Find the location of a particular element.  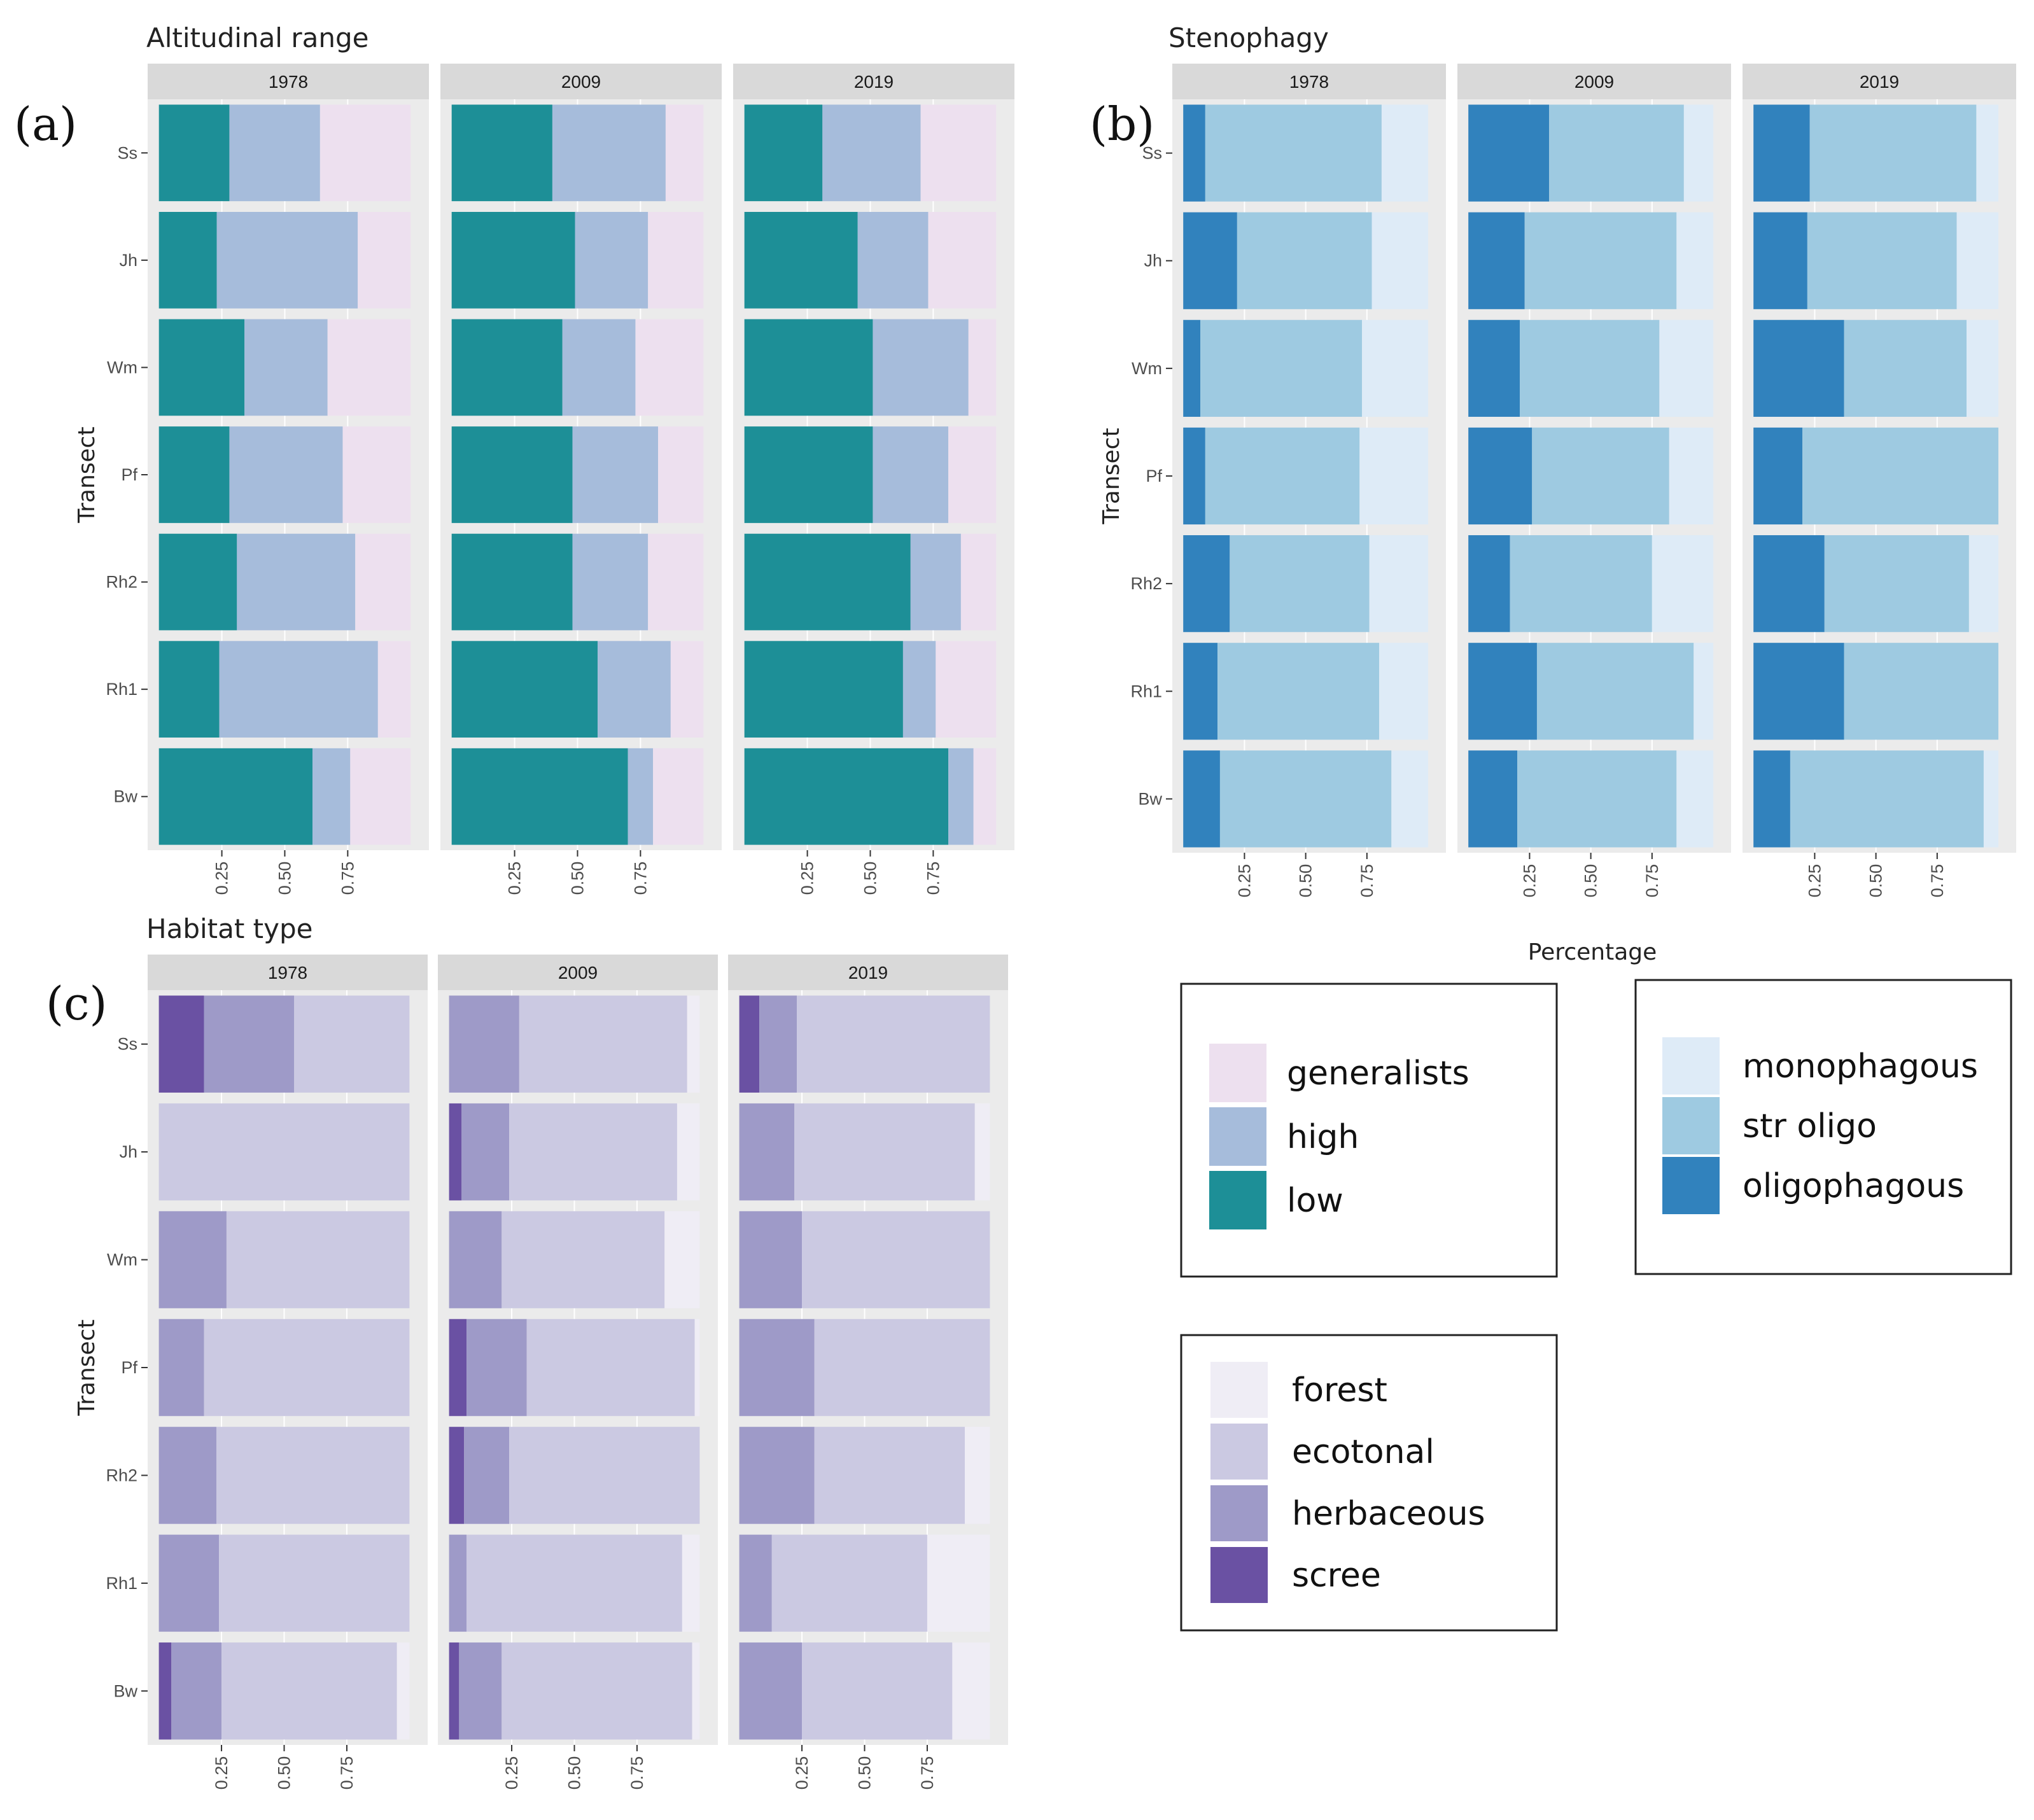

chart-a-y-tick-label: Rh2 is located at coordinates (121, 582).